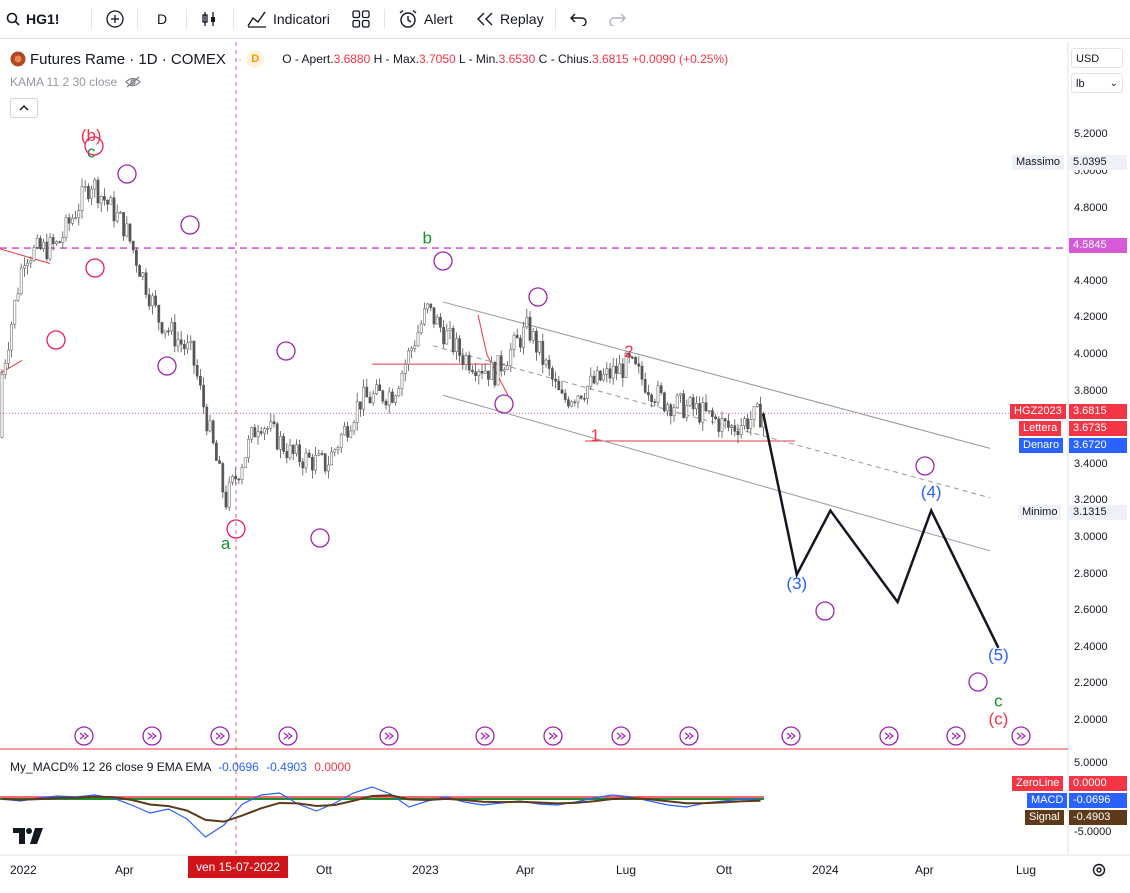  Describe the element at coordinates (617, 19) in the screenshot. I see `redo-button` at that location.